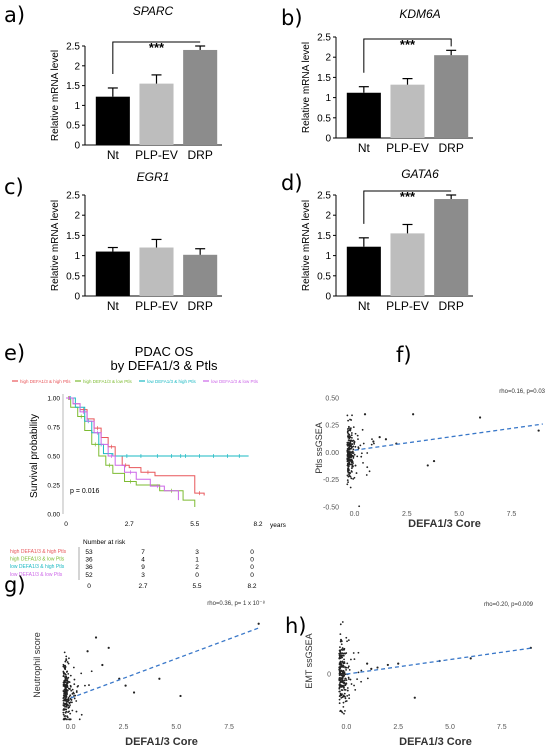 Image resolution: width=550 pixels, height=749 pixels. Describe the element at coordinates (194, 524) in the screenshot. I see `x-tick-label: 5.5` at that location.